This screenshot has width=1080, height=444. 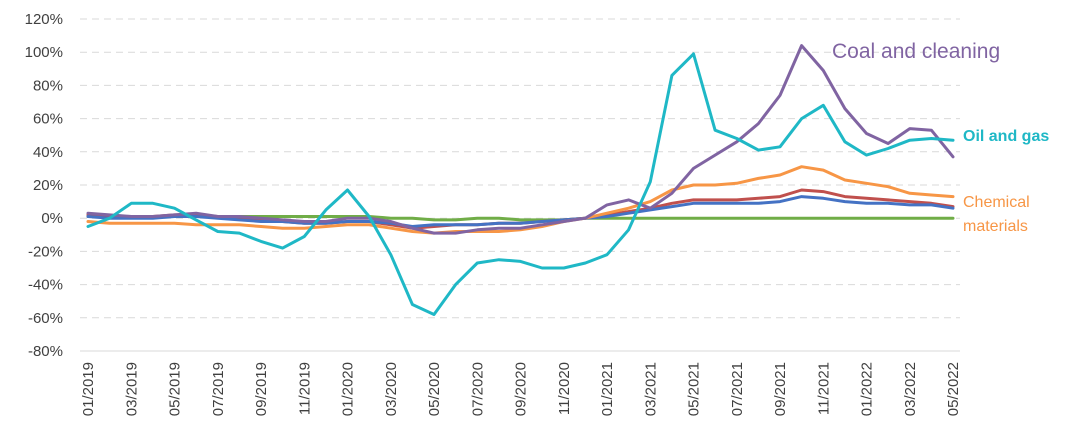 What do you see at coordinates (175, 389) in the screenshot?
I see `x-tick-label: 05/2019` at bounding box center [175, 389].